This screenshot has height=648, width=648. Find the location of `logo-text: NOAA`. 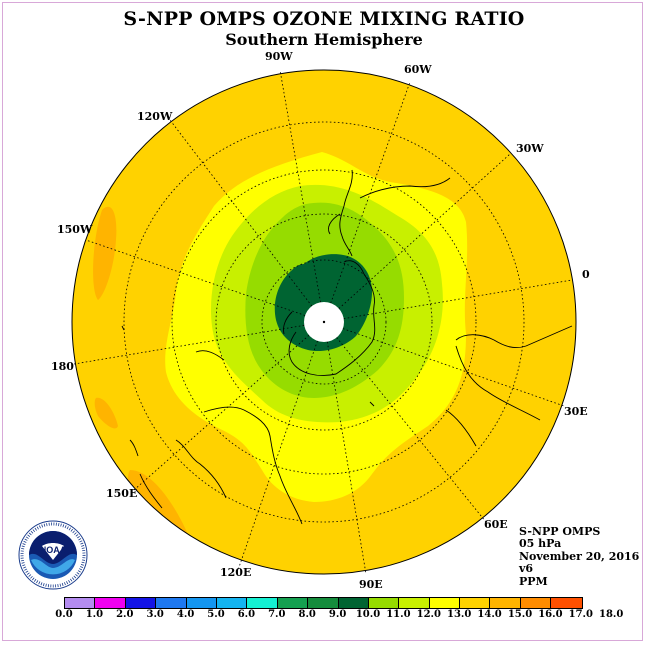

logo-text: NOAA is located at coordinates (53, 550).